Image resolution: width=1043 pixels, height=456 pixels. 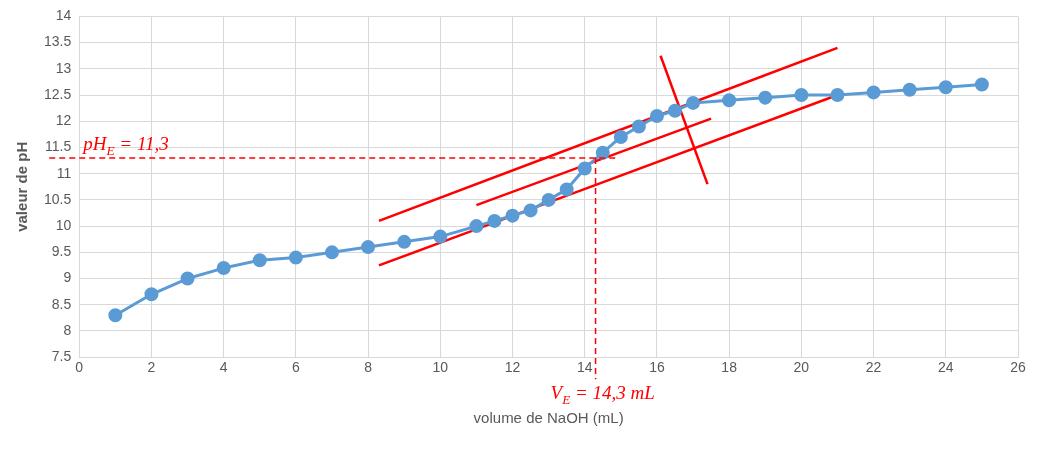 What do you see at coordinates (58, 41) in the screenshot?
I see `y-tick-label: 13.5` at bounding box center [58, 41].